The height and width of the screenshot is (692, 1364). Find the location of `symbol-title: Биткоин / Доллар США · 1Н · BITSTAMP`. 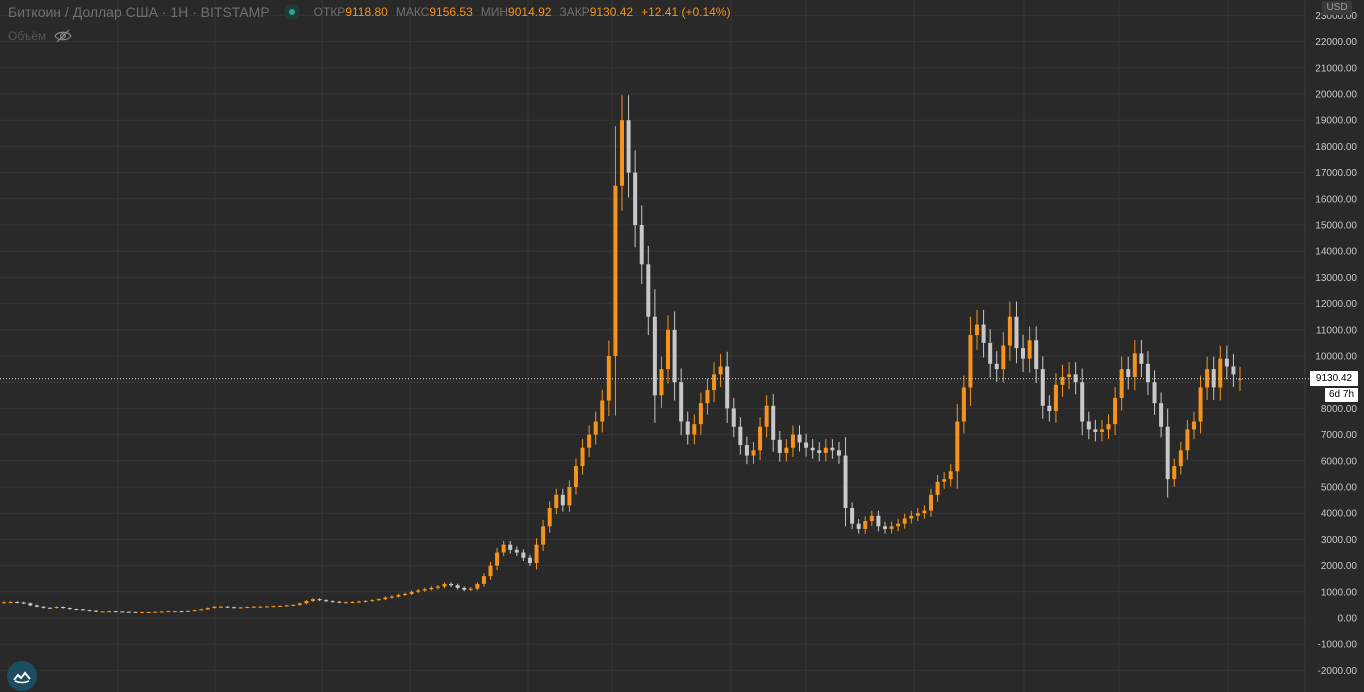

symbol-title: Биткоин / Доллар США · 1Н · BITSTAMP is located at coordinates (139, 12).